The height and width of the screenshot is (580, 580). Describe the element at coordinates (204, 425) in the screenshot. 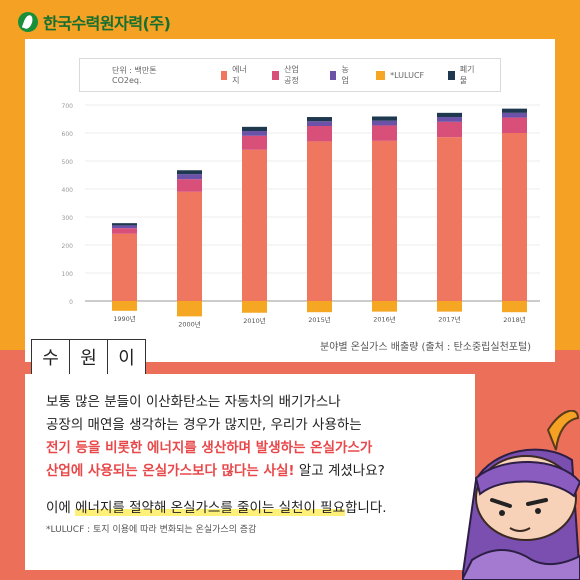

I see `body-line-2: 공장의 매연을 생각하는 경우가 많지만, 우리가 사용하는` at that location.